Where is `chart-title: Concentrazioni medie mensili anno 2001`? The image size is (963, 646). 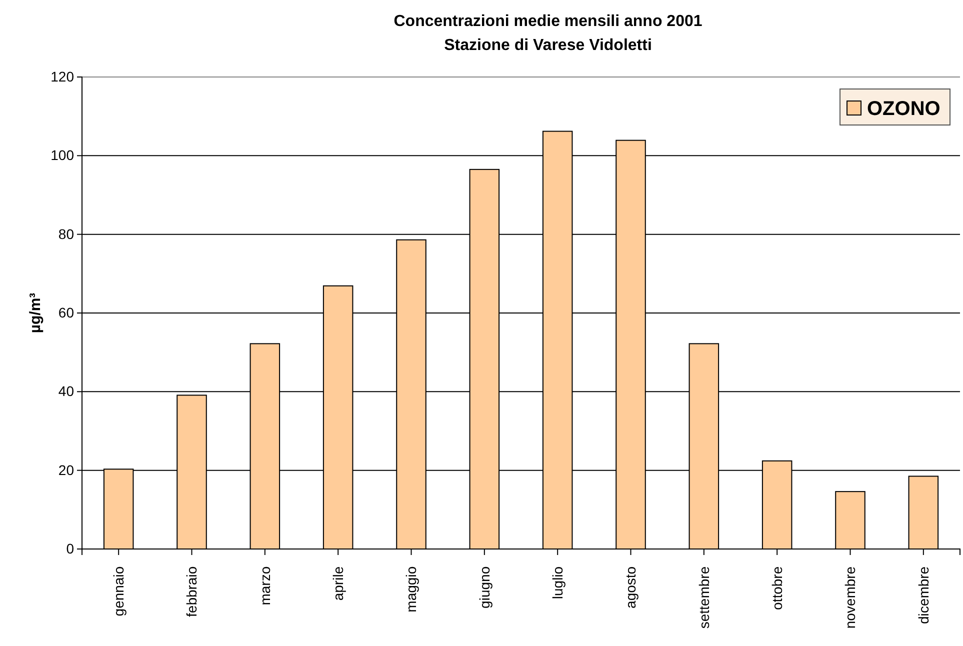 chart-title: Concentrazioni medie mensili anno 2001 is located at coordinates (548, 21).